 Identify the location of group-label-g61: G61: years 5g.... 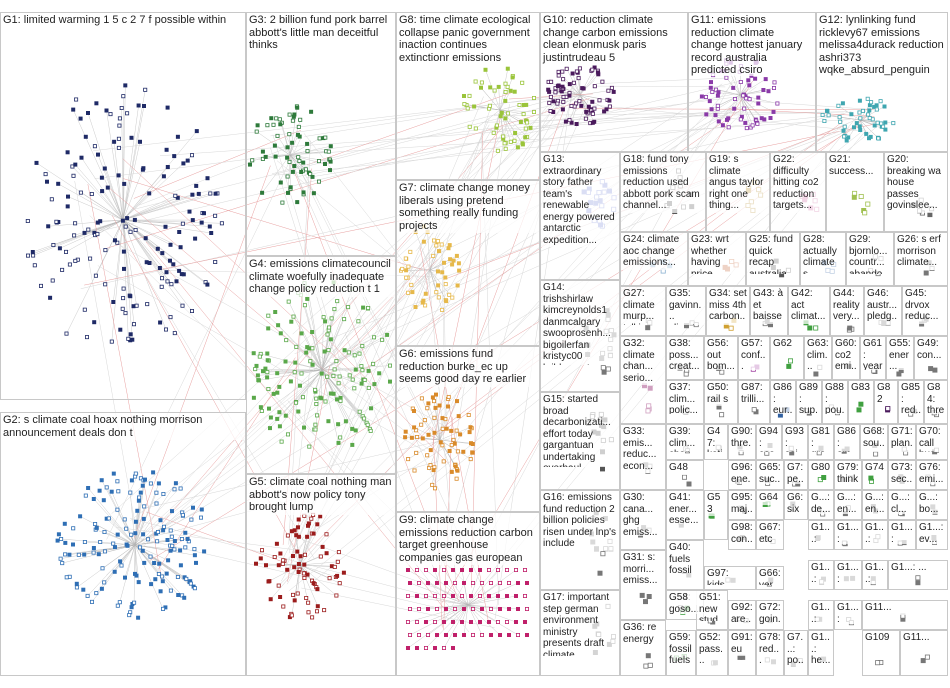
(873, 353).